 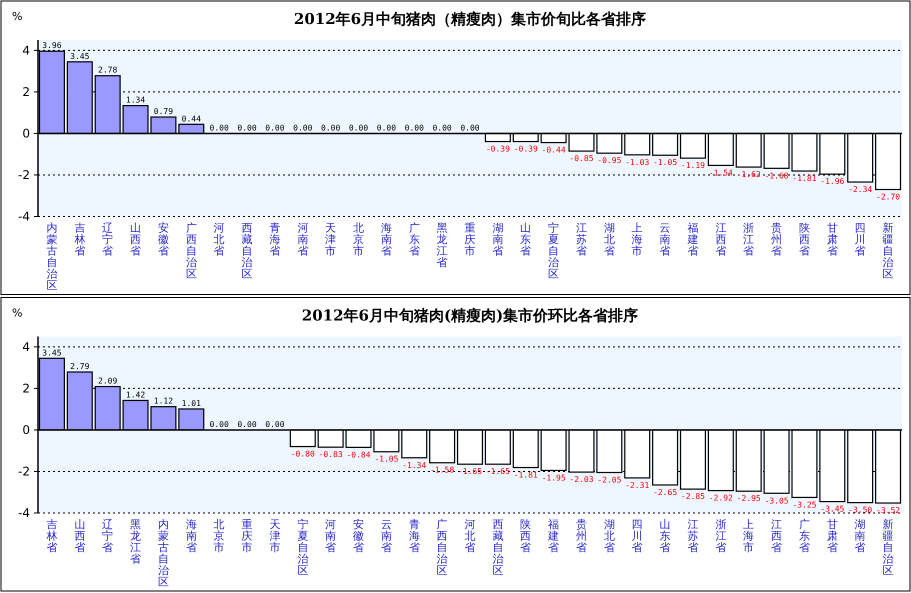 I want to click on data-label: -2.65, so click(x=665, y=492).